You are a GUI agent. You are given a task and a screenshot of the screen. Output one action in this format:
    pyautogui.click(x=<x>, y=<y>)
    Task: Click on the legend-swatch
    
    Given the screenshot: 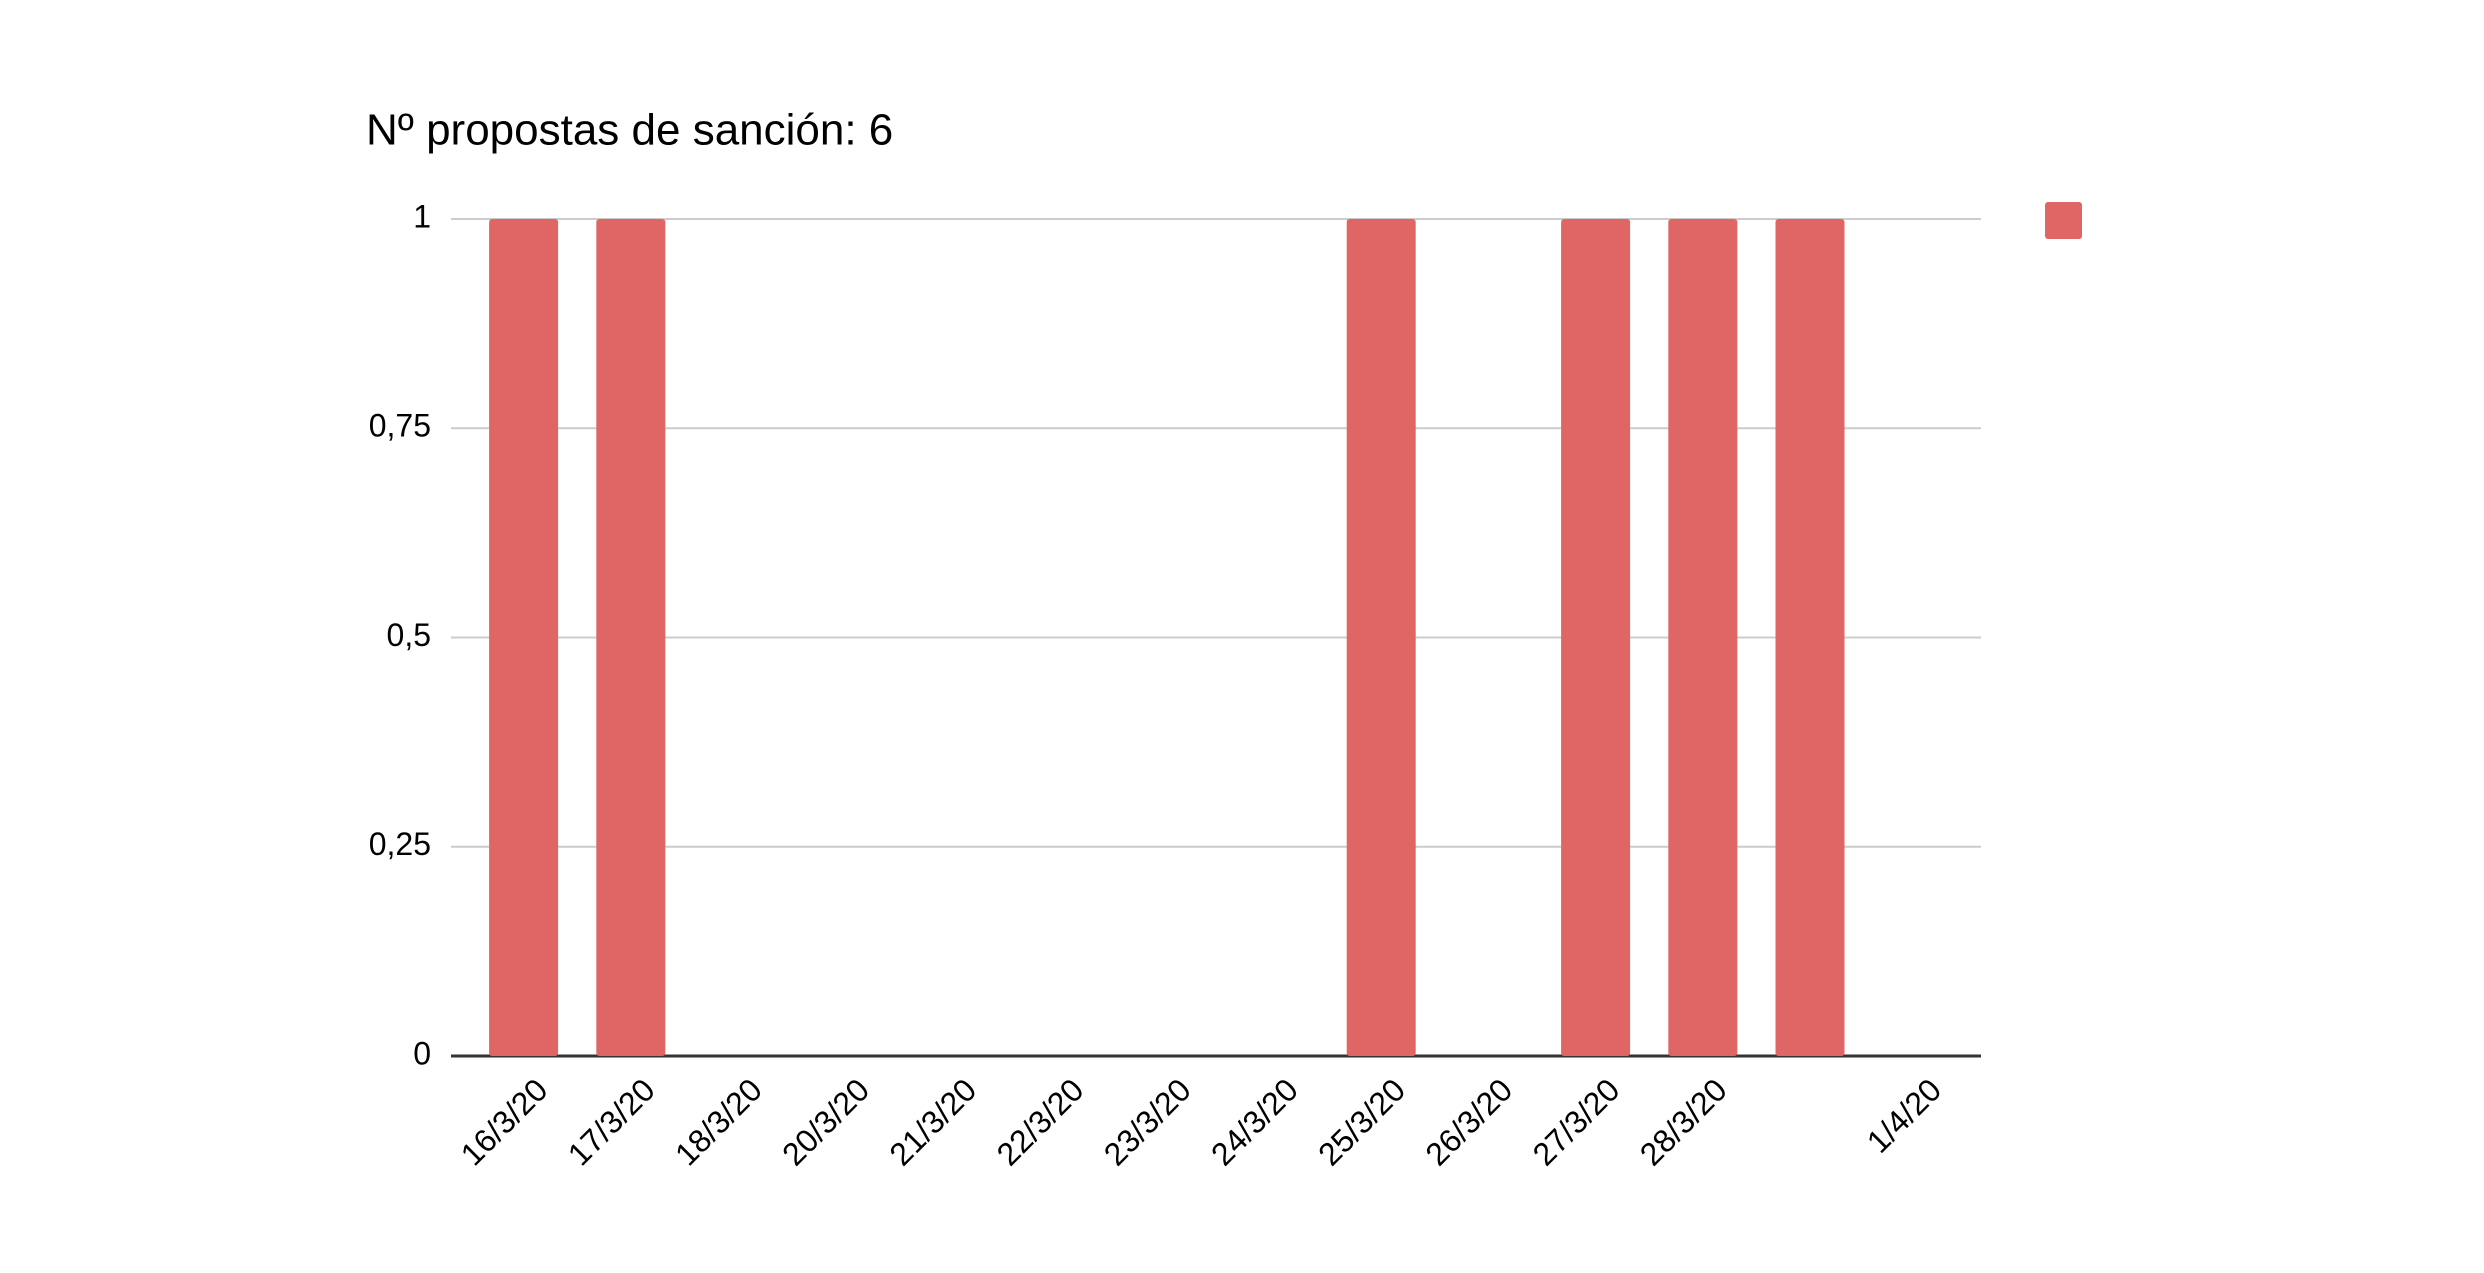 What is the action you would take?
    pyautogui.click(x=2063, y=220)
    